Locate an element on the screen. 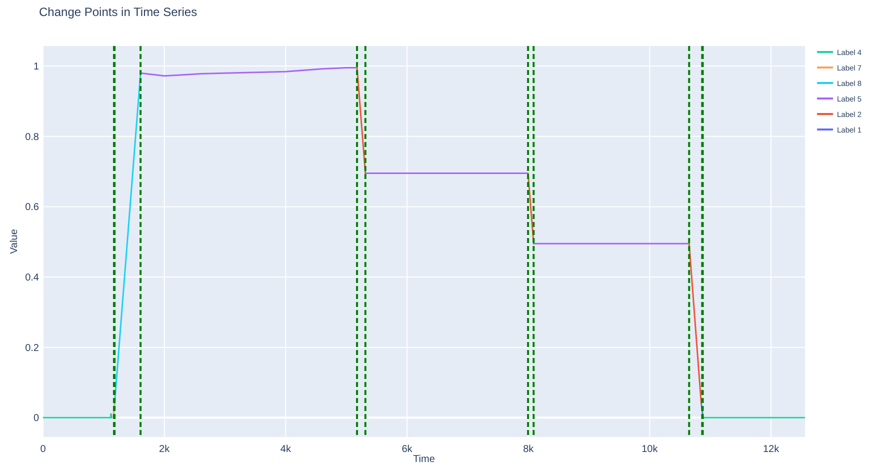 This screenshot has height=464, width=870. y-tick-label: 0.6 is located at coordinates (32, 208).